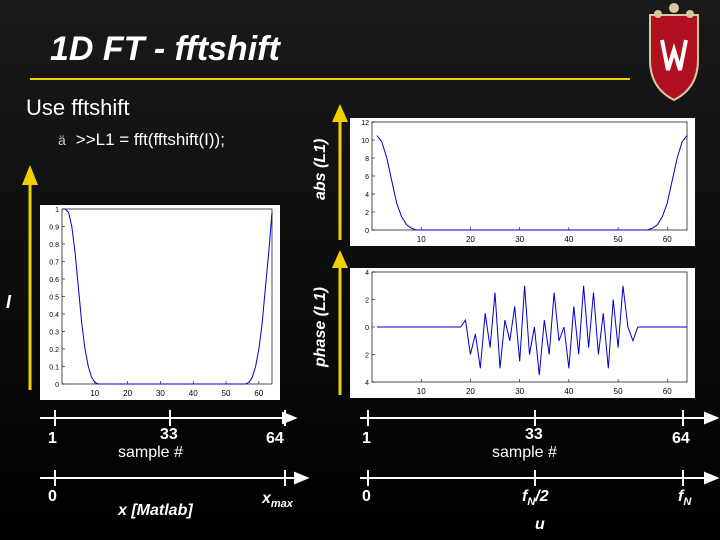 The image size is (720, 540). Describe the element at coordinates (165, 49) in the screenshot. I see `slide-title: 1D FT - fftshift` at that location.